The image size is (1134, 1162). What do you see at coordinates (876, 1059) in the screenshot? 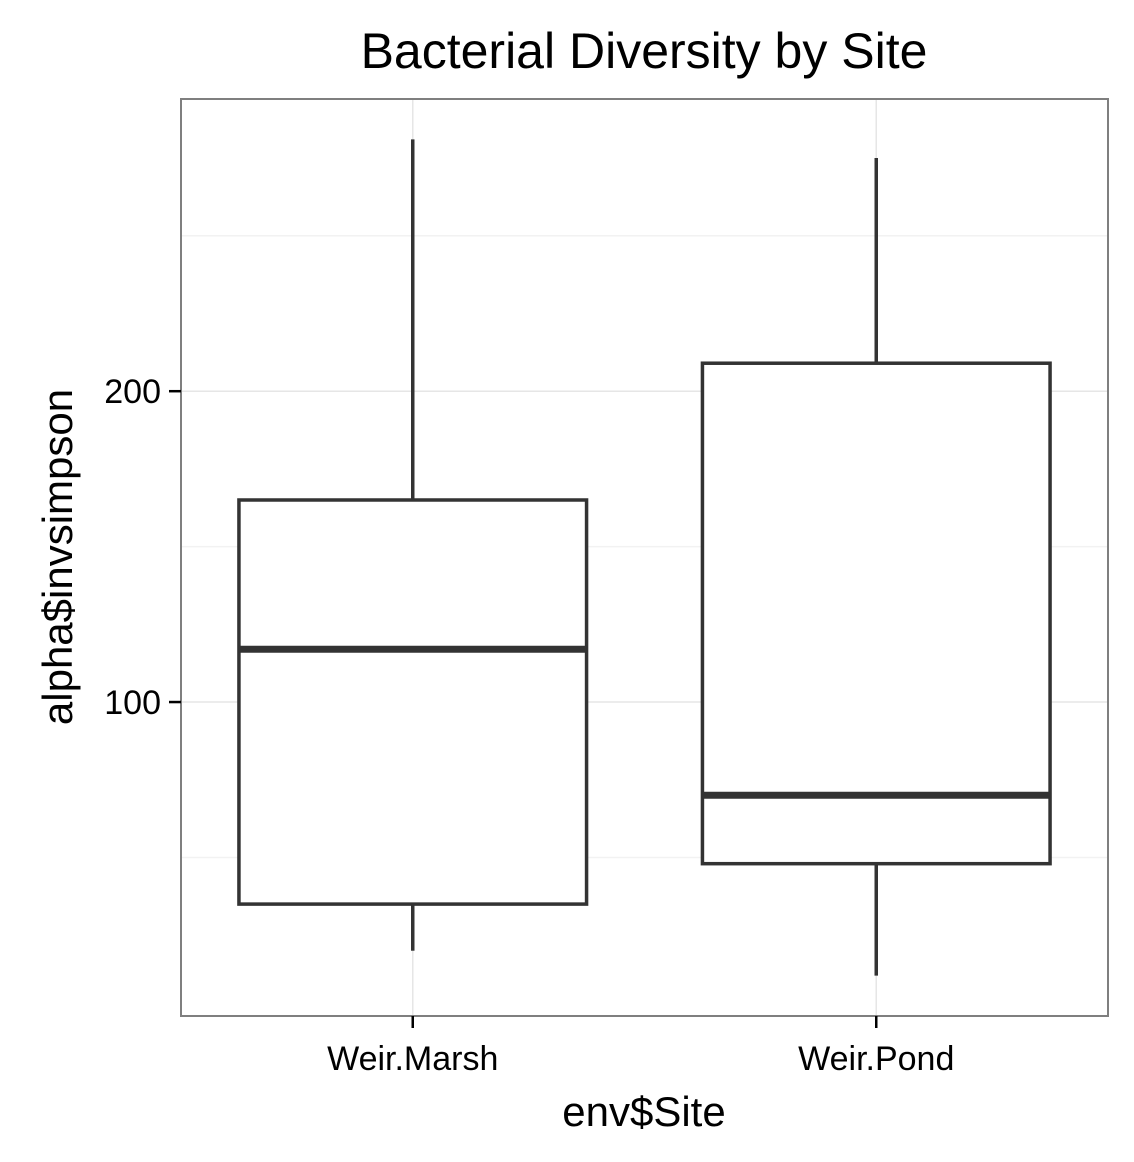
I see `x-tick-label: Weir.Pond` at bounding box center [876, 1059].